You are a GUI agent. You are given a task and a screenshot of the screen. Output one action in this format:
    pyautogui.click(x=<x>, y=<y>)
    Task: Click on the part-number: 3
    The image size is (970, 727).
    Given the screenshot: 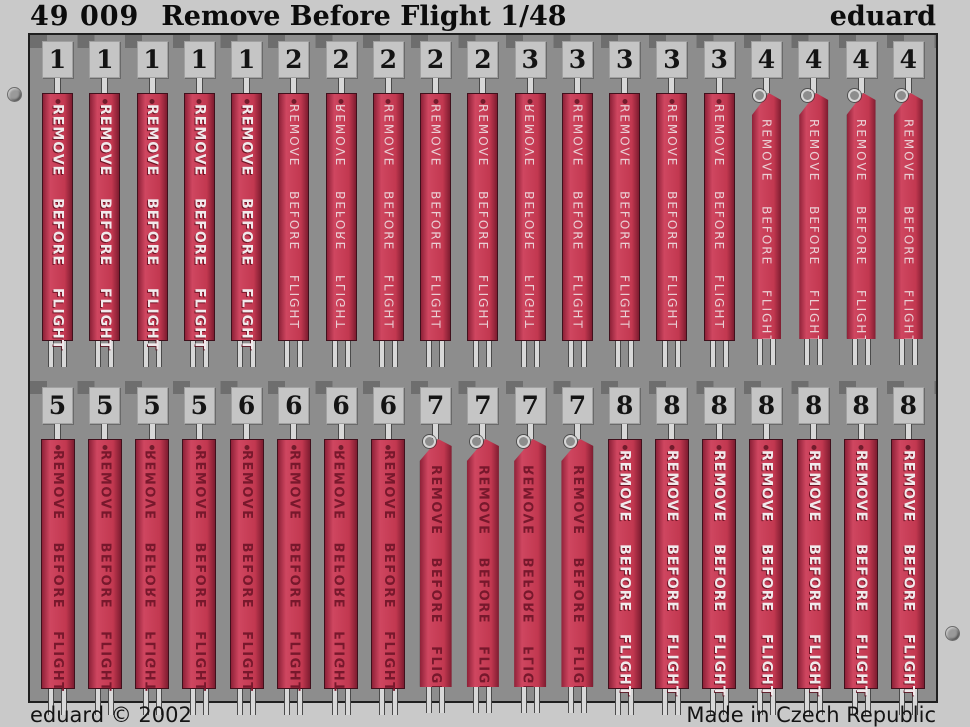 What is the action you would take?
    pyautogui.click(x=719, y=59)
    